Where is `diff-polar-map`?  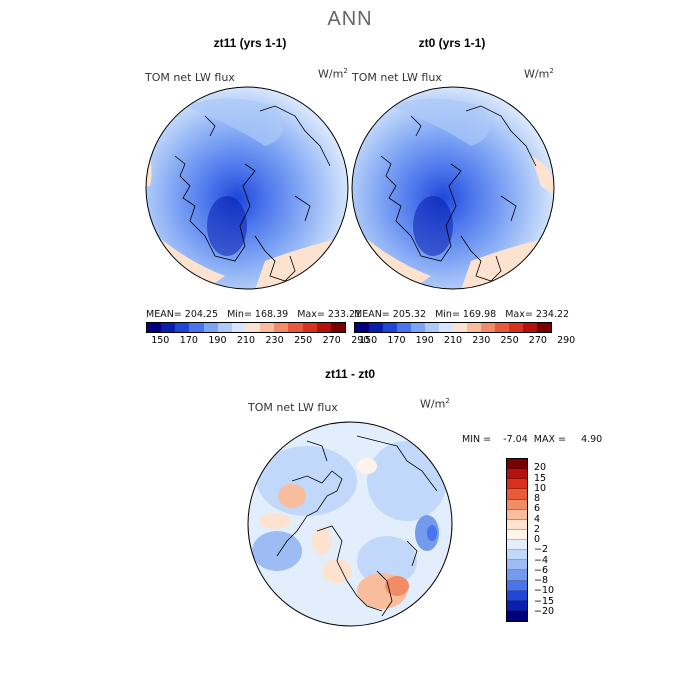 diff-polar-map is located at coordinates (350, 524).